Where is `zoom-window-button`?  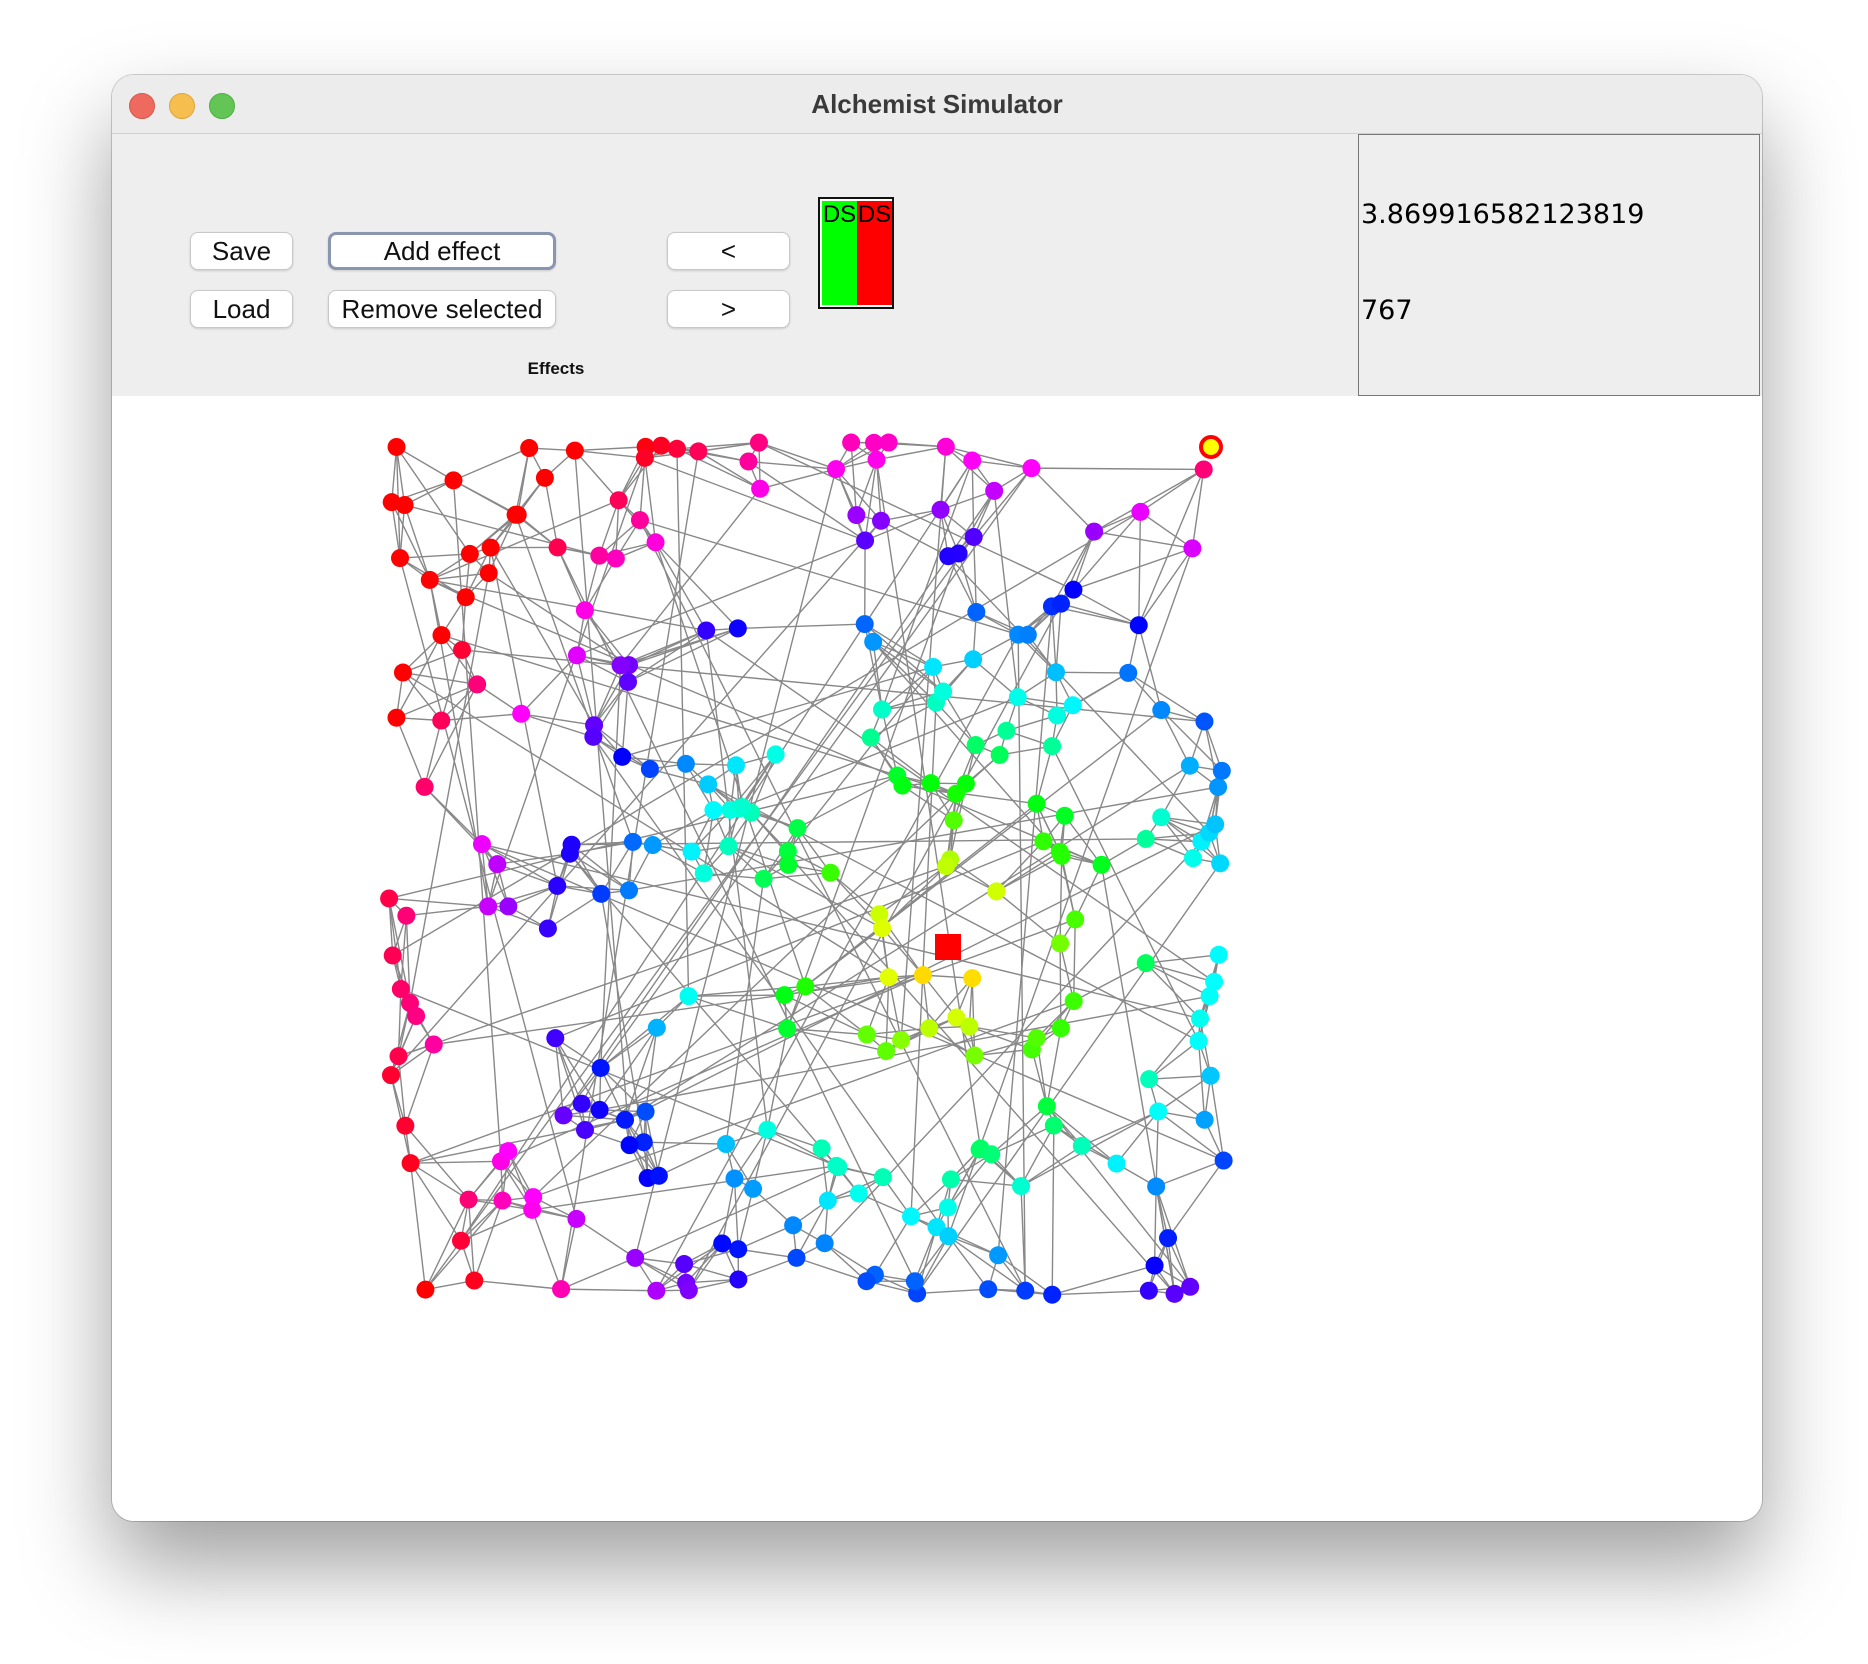
zoom-window-button is located at coordinates (222, 106).